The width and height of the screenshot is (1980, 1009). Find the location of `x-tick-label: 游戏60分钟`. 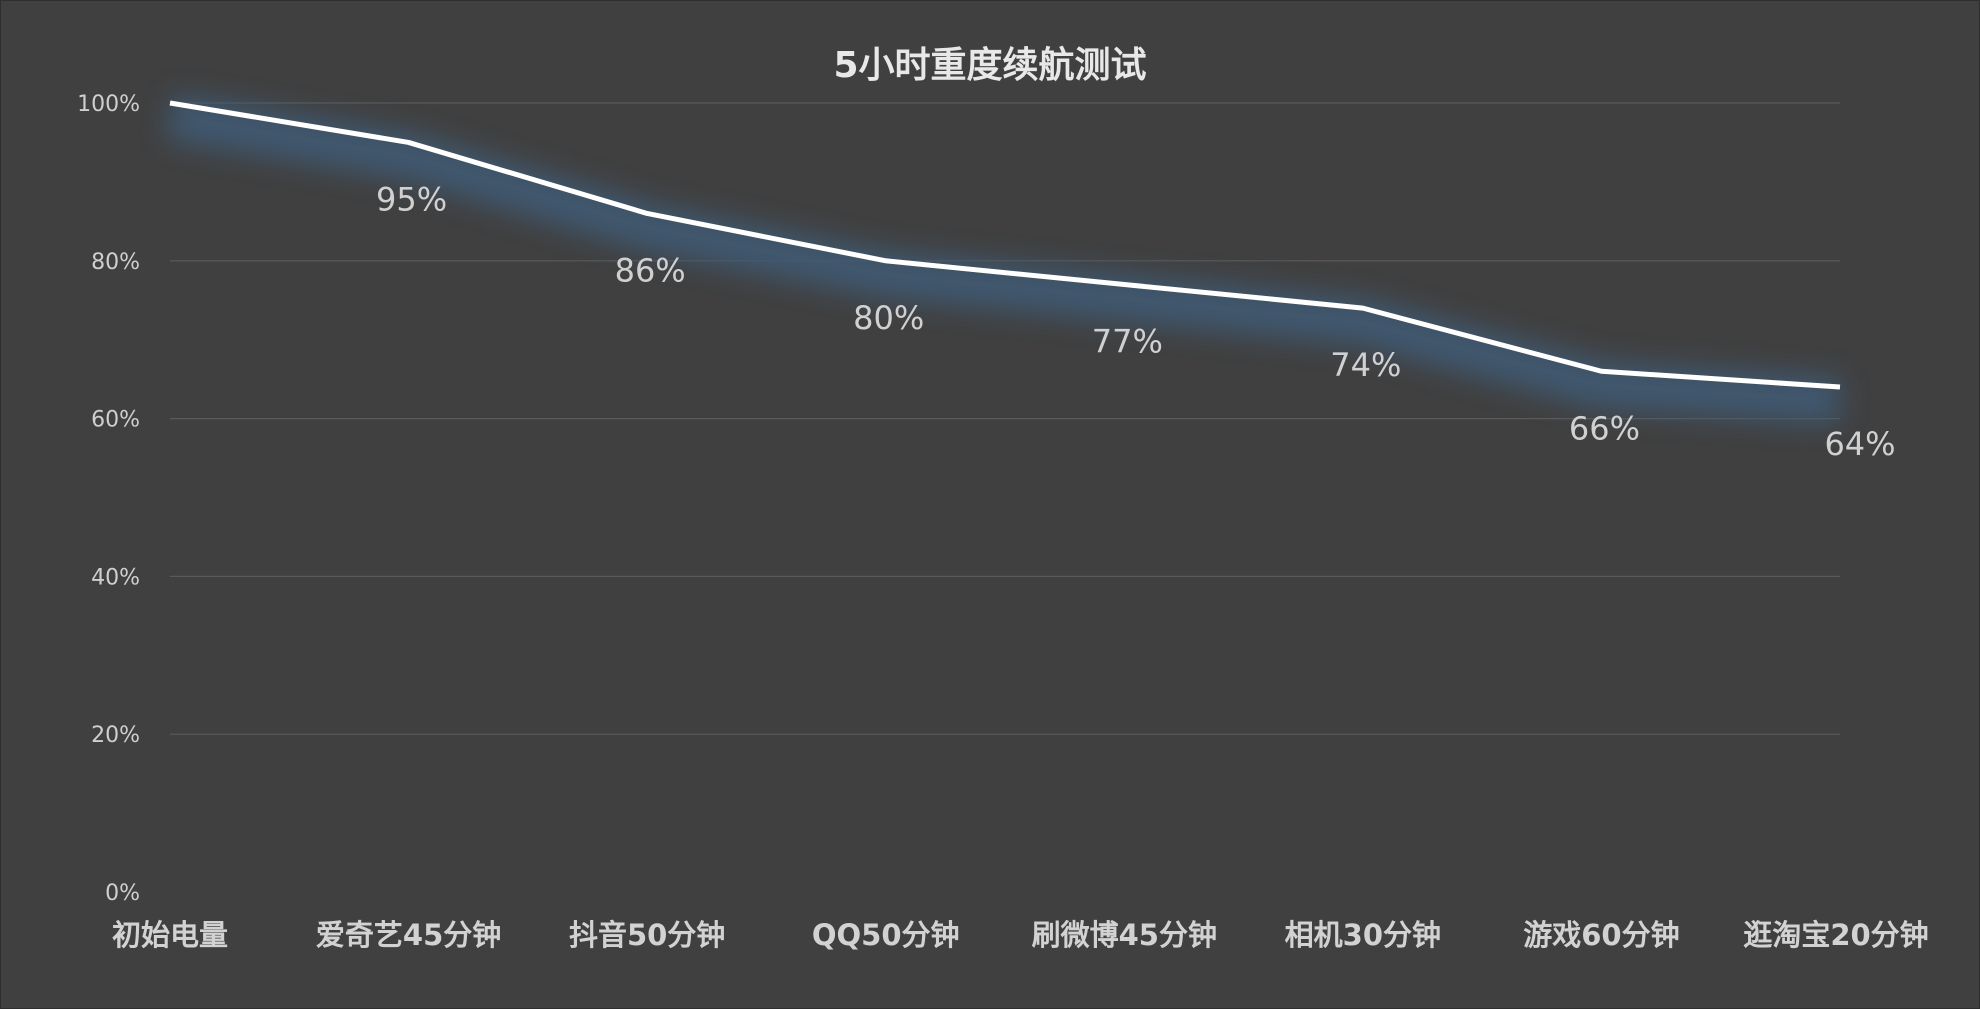

x-tick-label: 游戏60分钟 is located at coordinates (1601, 935).